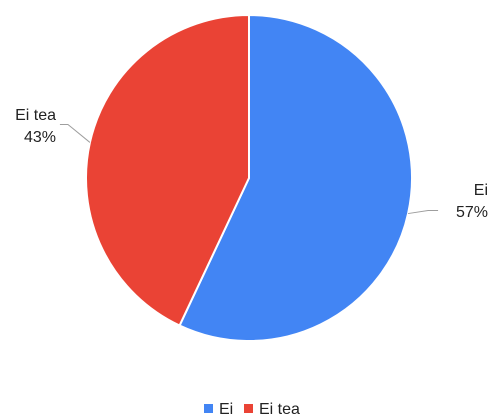 This screenshot has width=491, height=417. What do you see at coordinates (208, 408) in the screenshot?
I see `legend-swatch-ei` at bounding box center [208, 408].